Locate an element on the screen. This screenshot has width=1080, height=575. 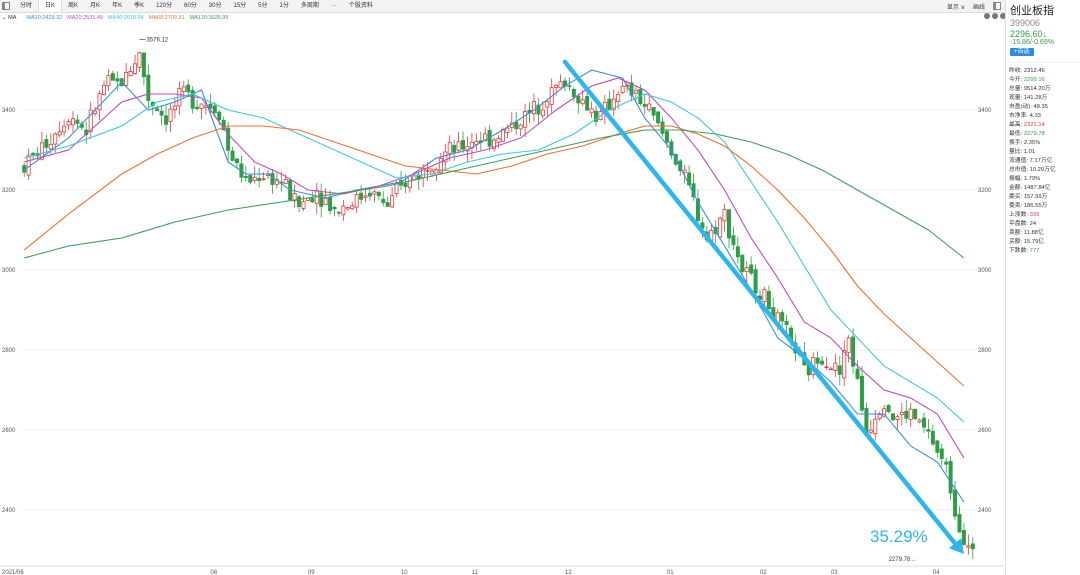
stat-label: 总量: is located at coordinates (1016, 89).